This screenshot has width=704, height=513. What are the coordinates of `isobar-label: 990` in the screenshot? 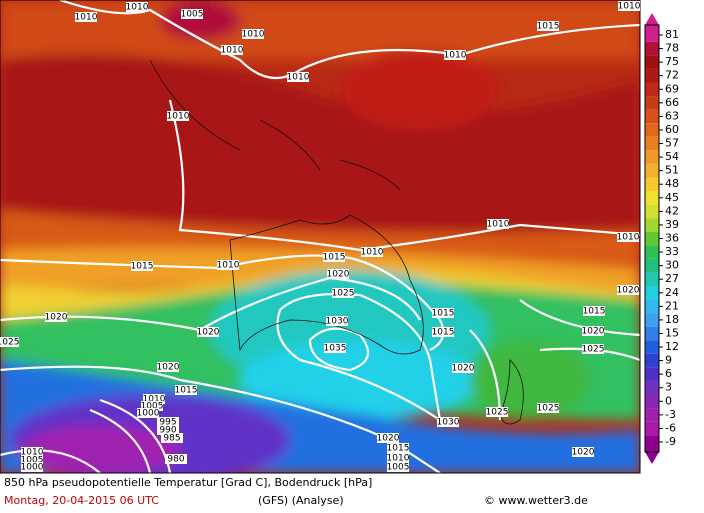 It's located at (167, 431).